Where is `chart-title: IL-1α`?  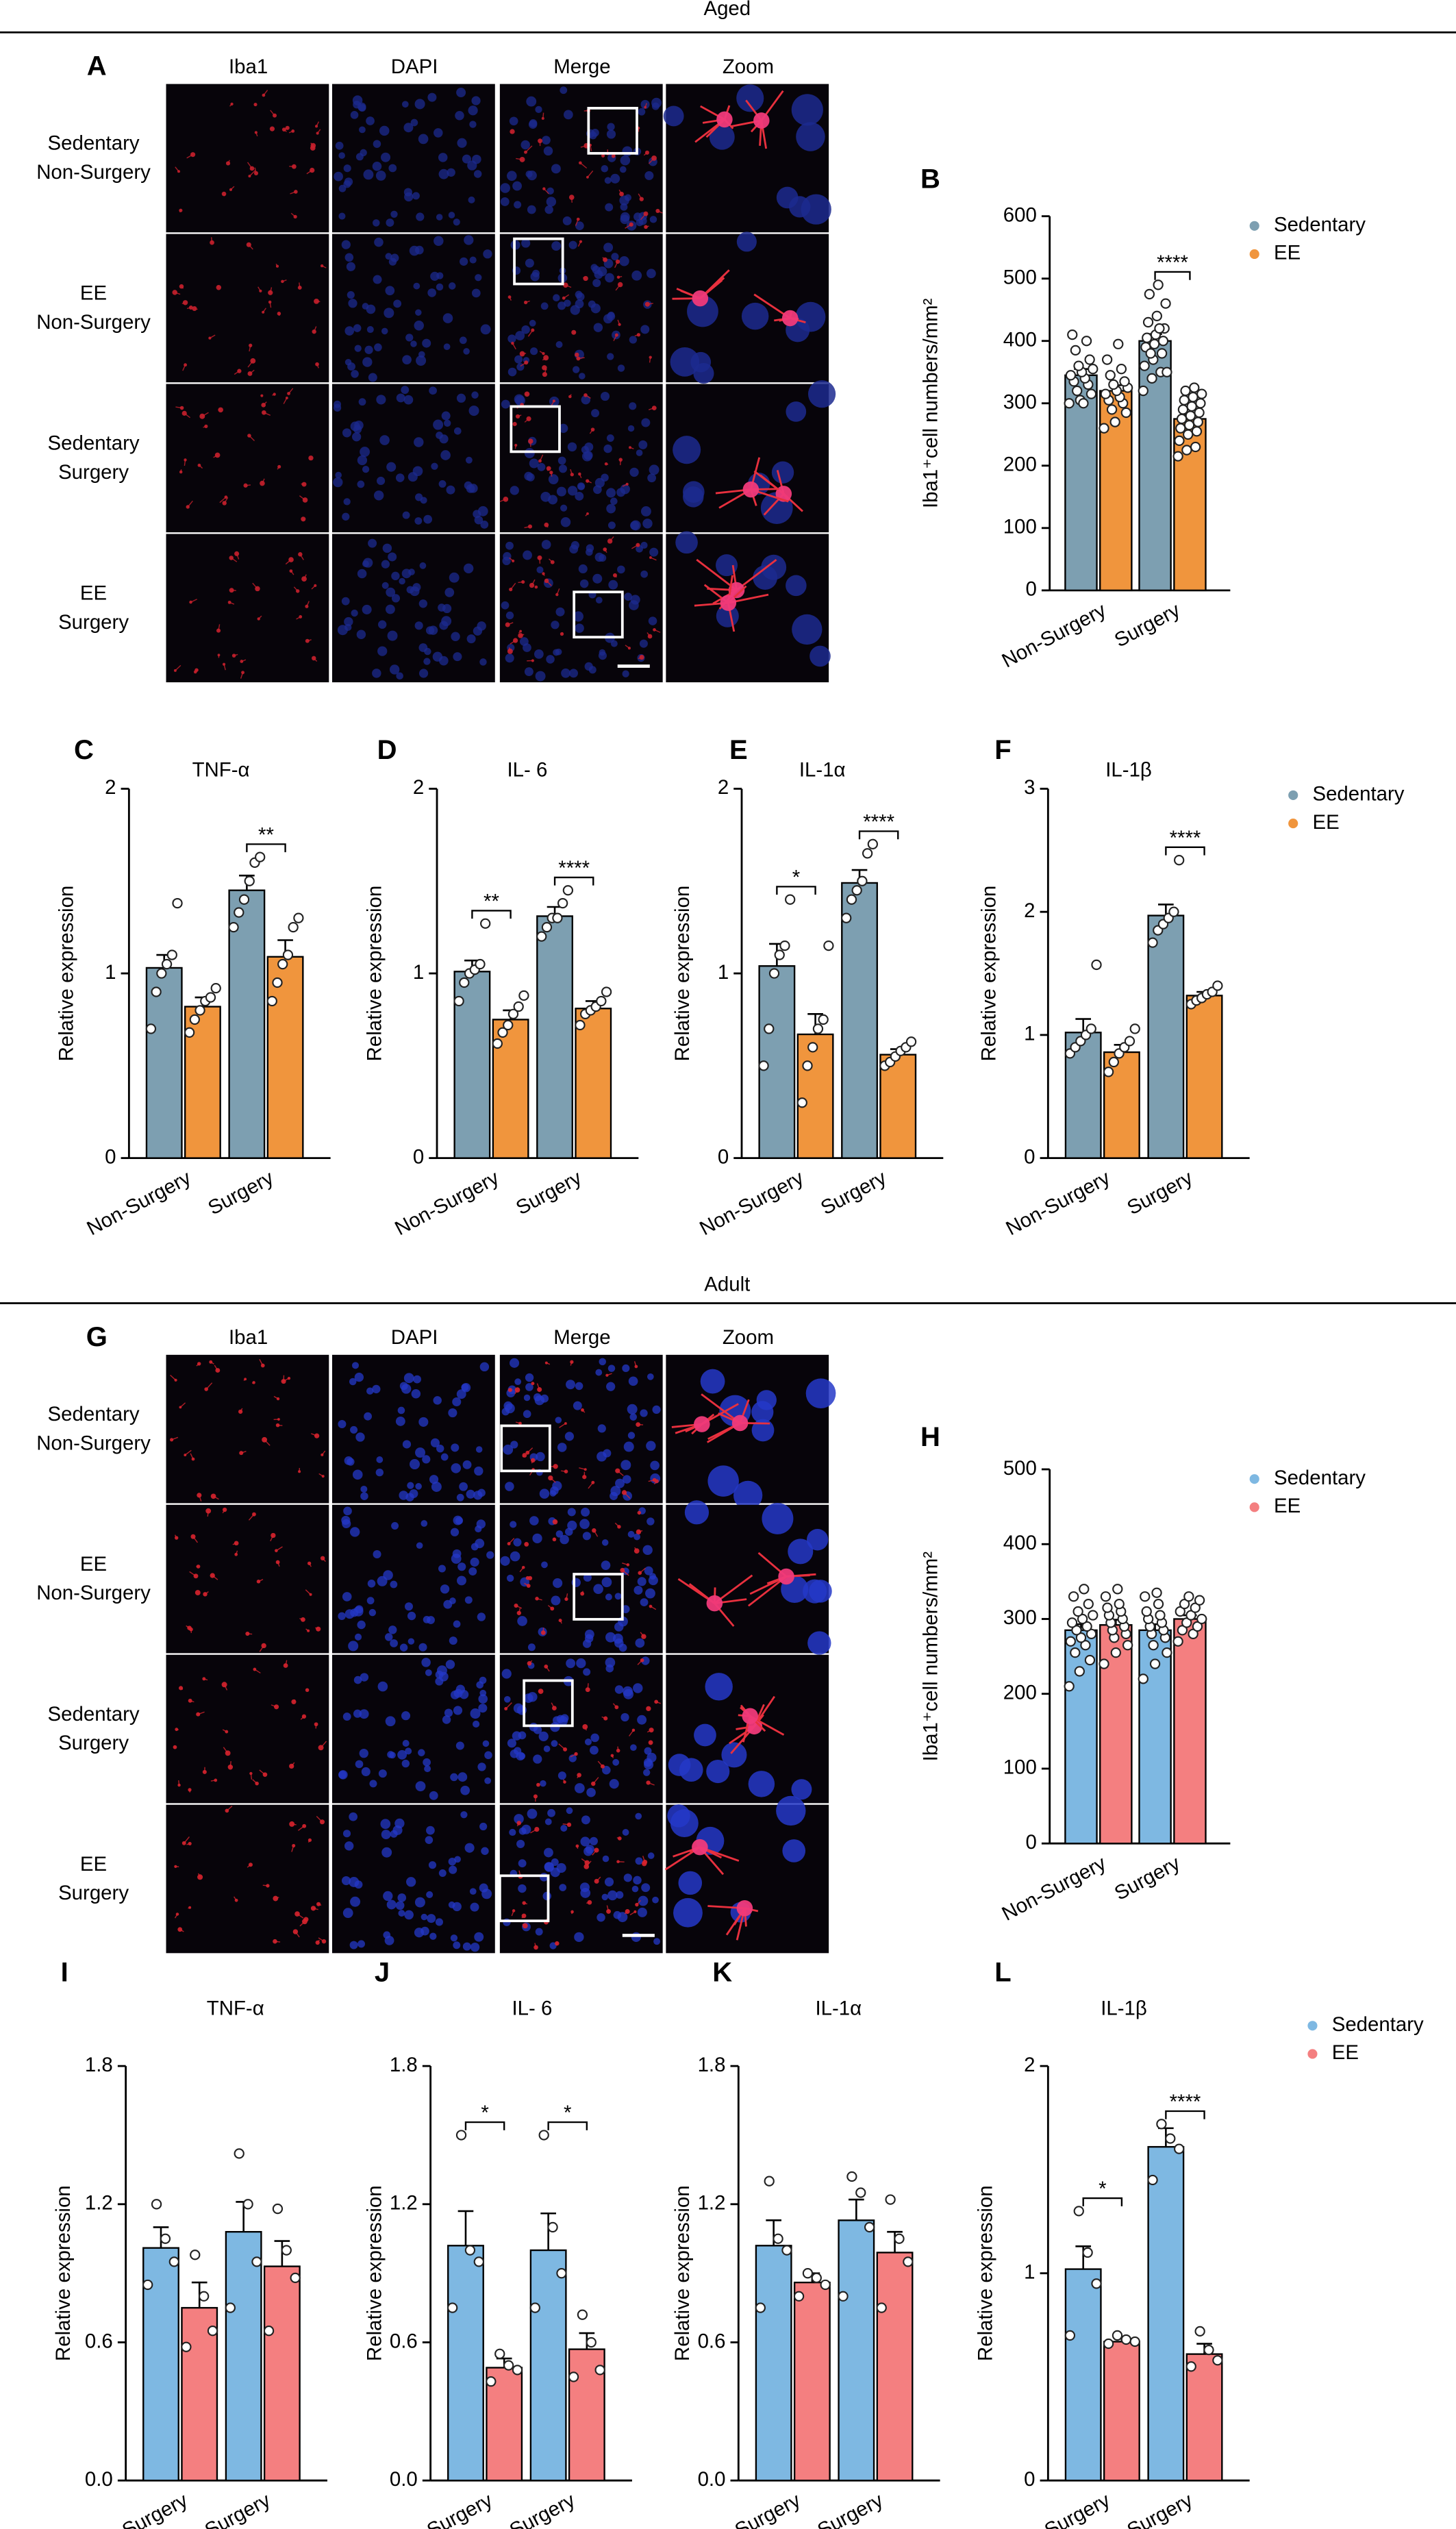
chart-title: IL-1α is located at coordinates (822, 769).